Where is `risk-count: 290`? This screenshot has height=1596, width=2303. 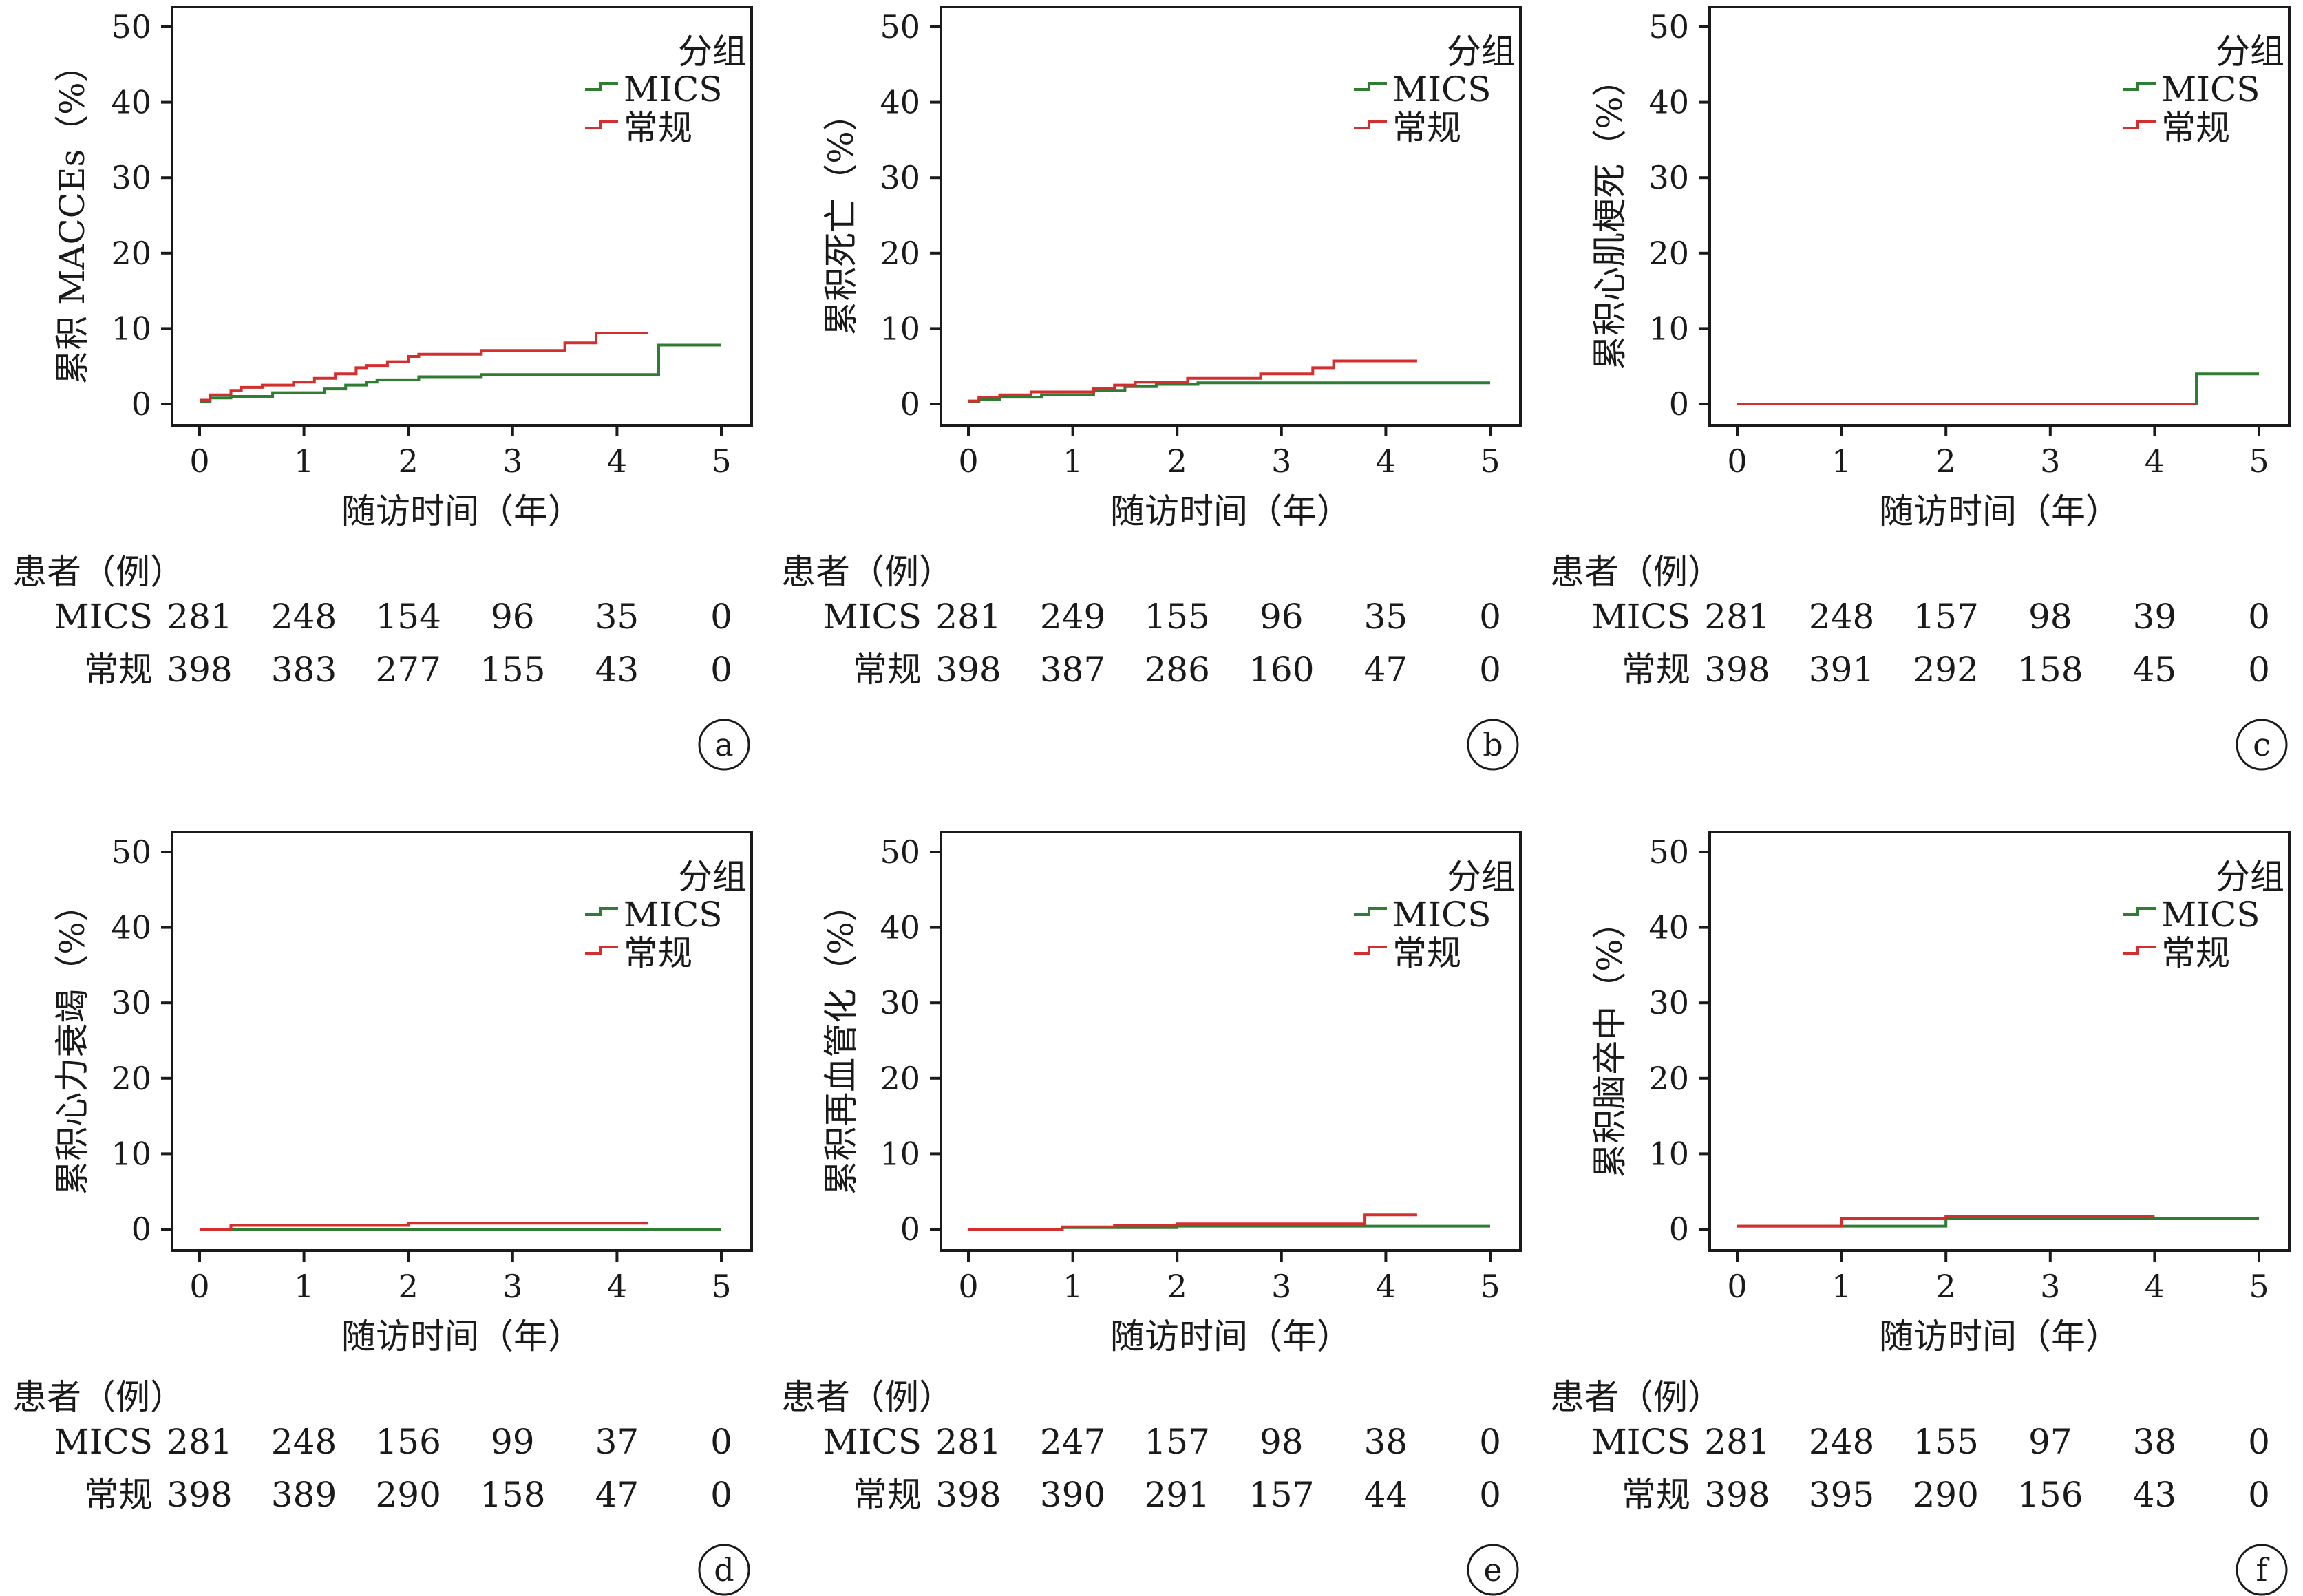 risk-count: 290 is located at coordinates (1945, 1495).